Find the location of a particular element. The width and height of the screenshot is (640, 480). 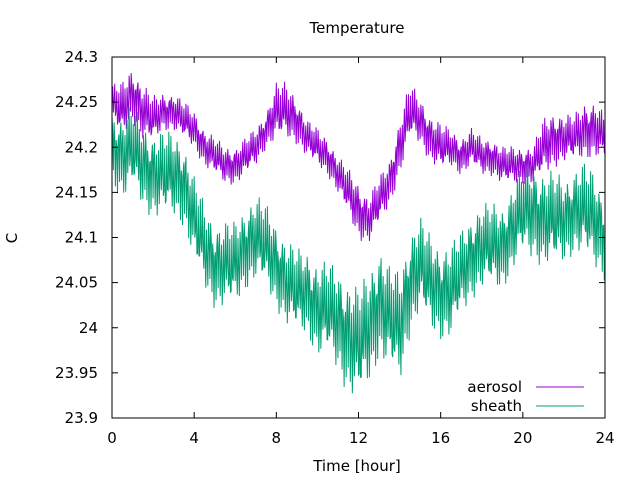

y-tick-label: 24.2 is located at coordinates (81, 147).